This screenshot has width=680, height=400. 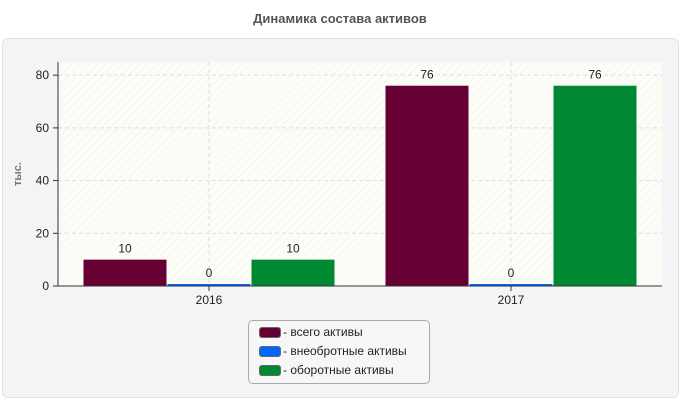 I want to click on y-tick-label: 0, so click(x=45, y=286).